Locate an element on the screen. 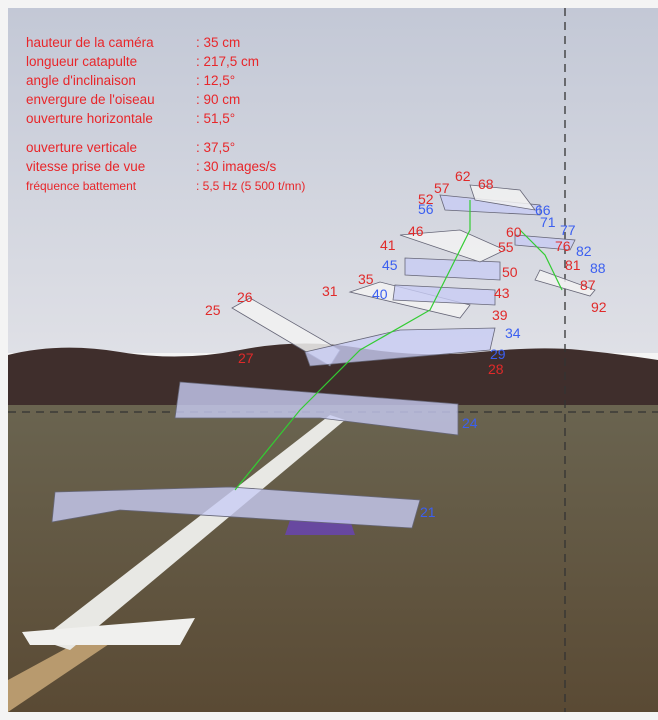 The height and width of the screenshot is (720, 658). param-label: vitesse prise de vue is located at coordinates (85, 166).